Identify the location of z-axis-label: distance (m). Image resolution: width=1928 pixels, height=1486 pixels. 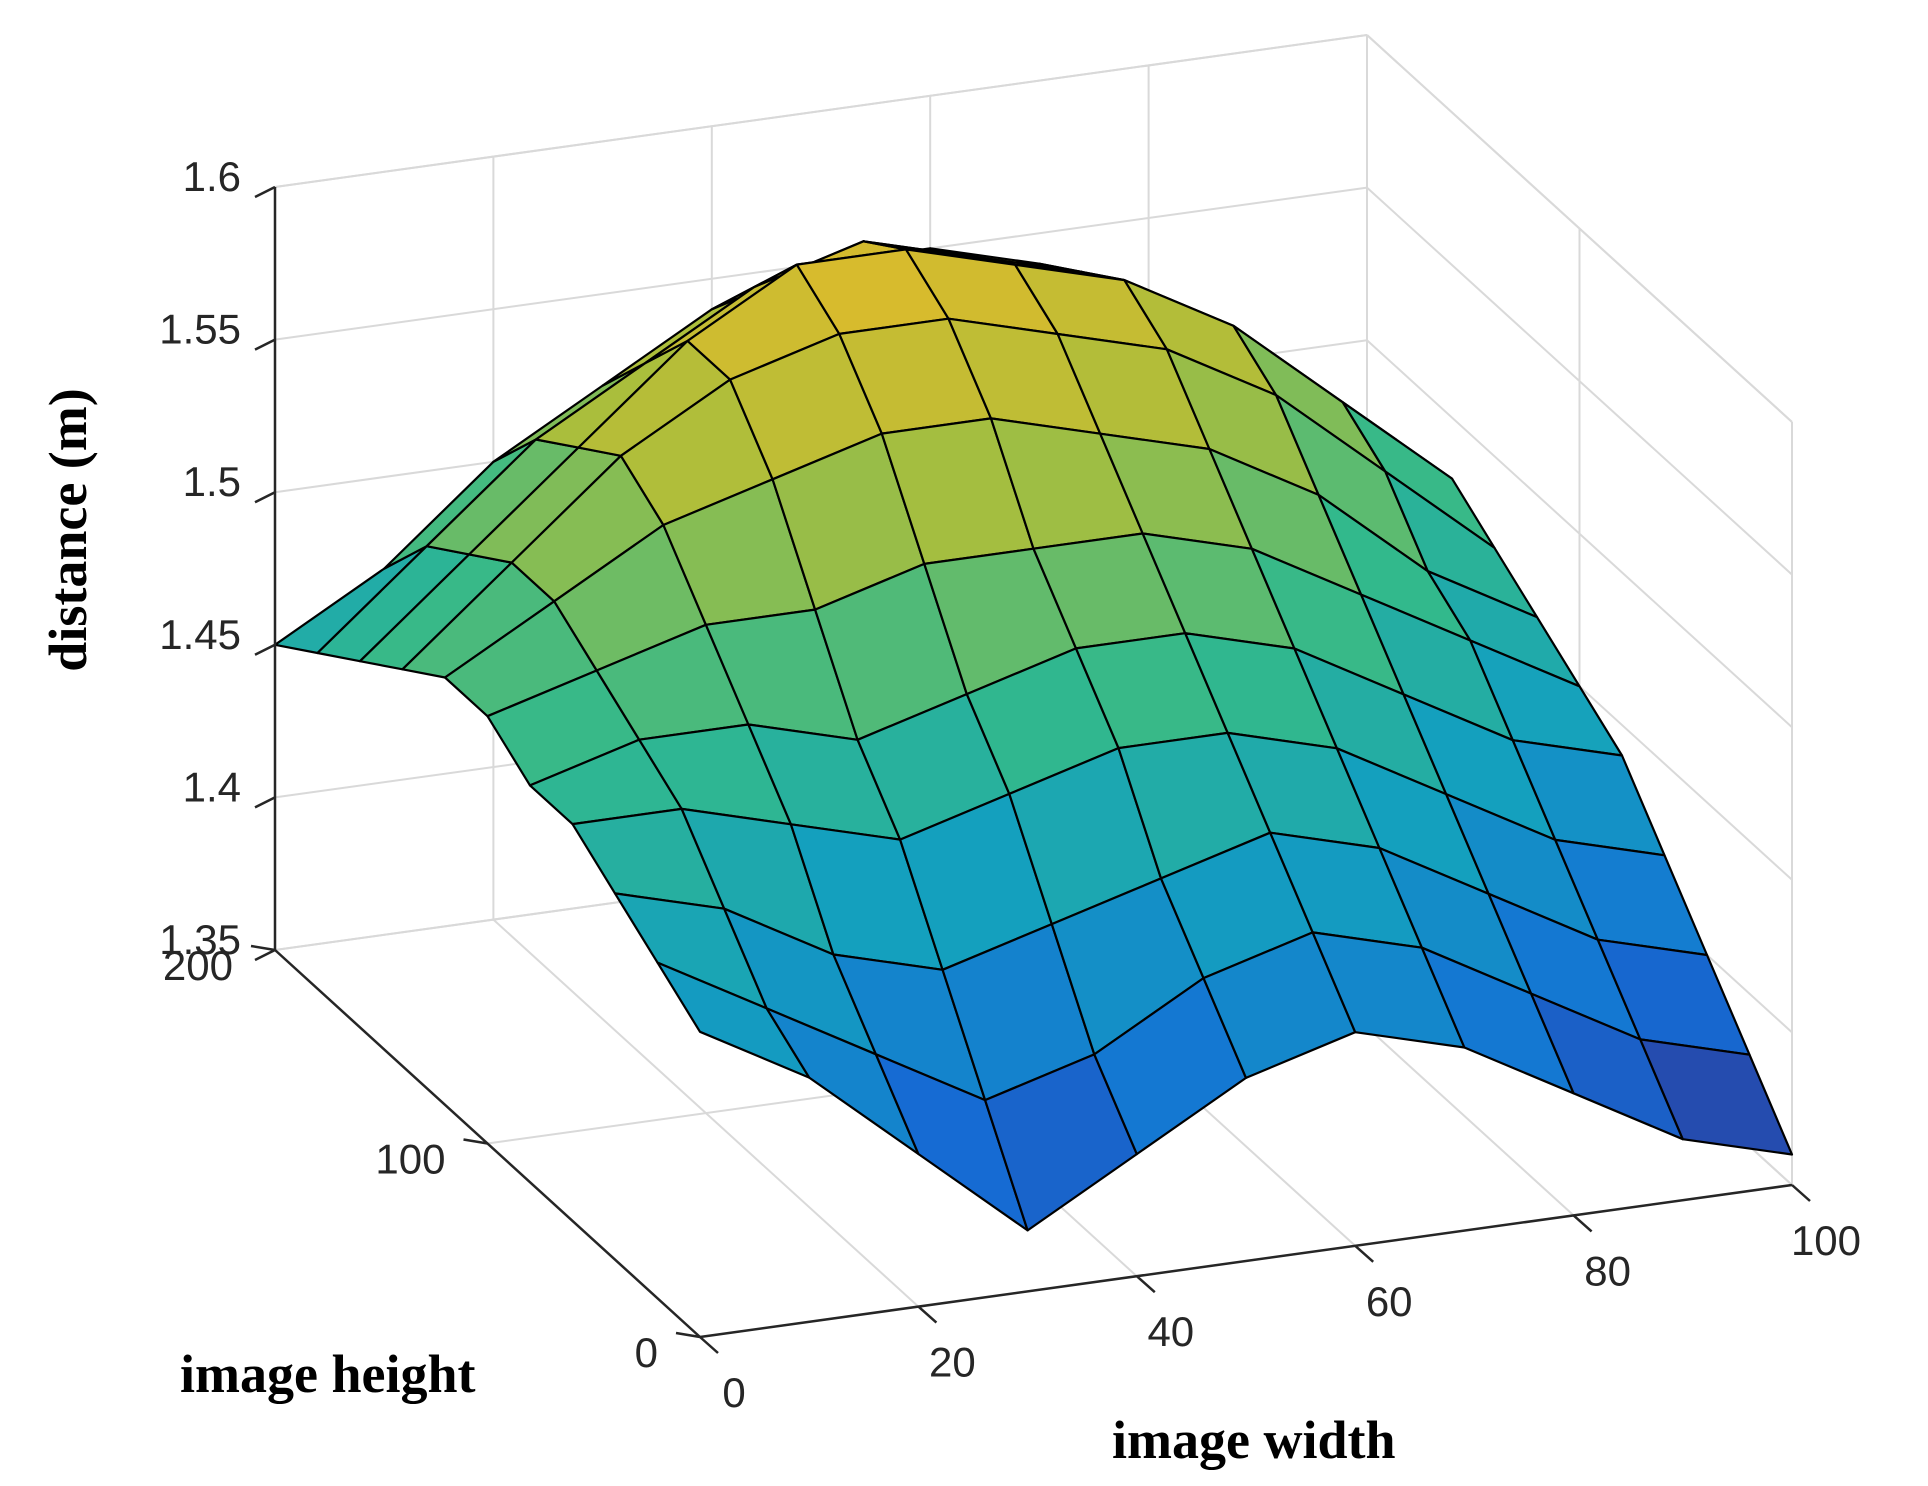
(68, 529).